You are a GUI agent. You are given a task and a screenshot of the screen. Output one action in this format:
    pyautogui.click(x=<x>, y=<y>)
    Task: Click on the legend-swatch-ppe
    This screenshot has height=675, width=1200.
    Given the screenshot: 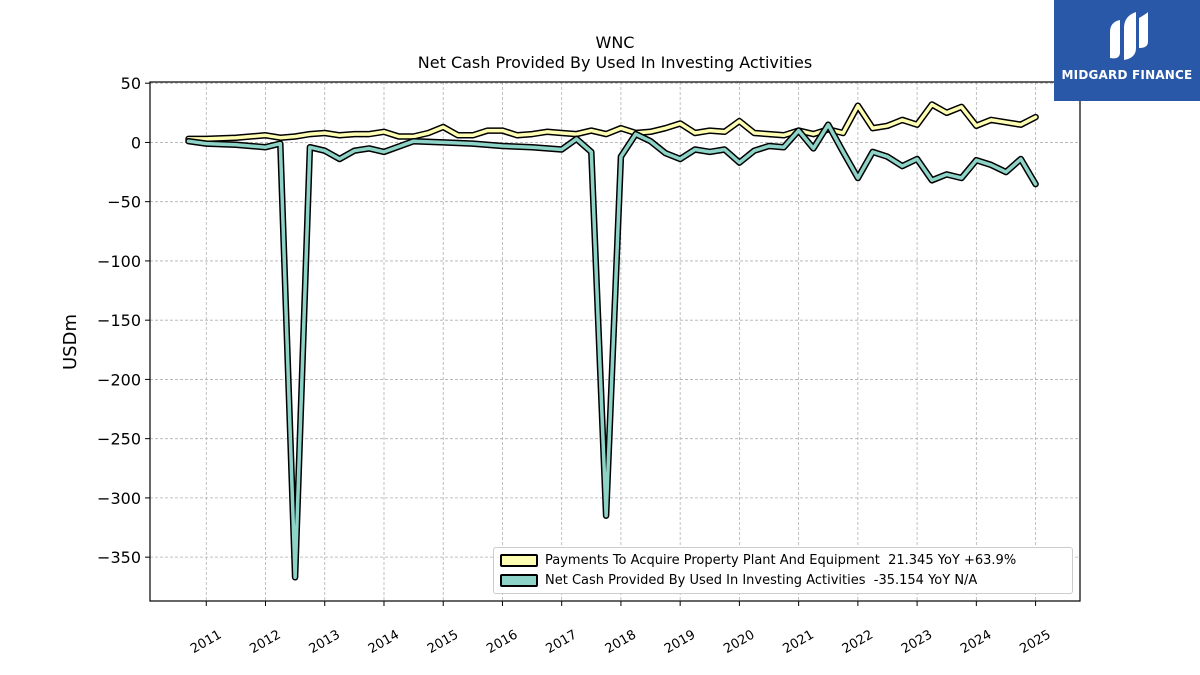 What is the action you would take?
    pyautogui.click(x=519, y=560)
    